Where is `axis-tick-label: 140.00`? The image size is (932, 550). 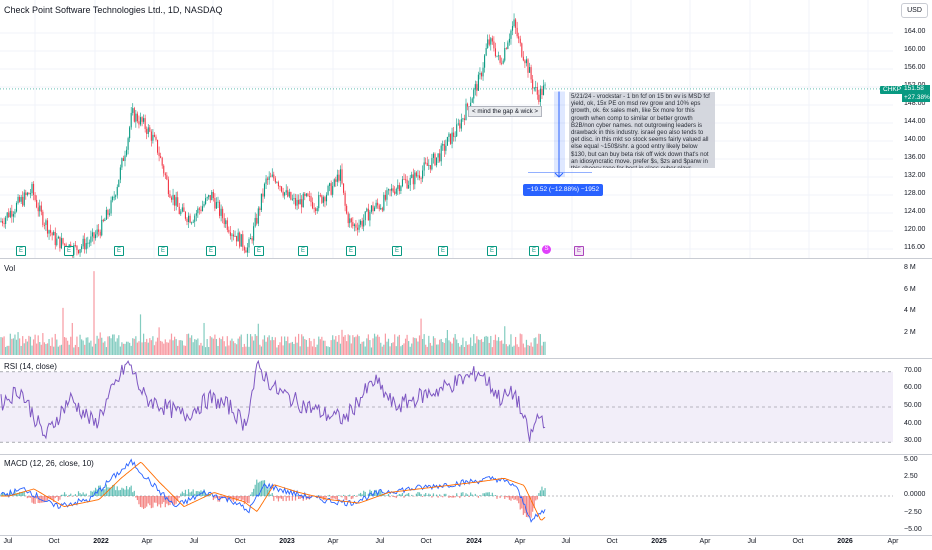 axis-tick-label: 140.00 is located at coordinates (915, 139).